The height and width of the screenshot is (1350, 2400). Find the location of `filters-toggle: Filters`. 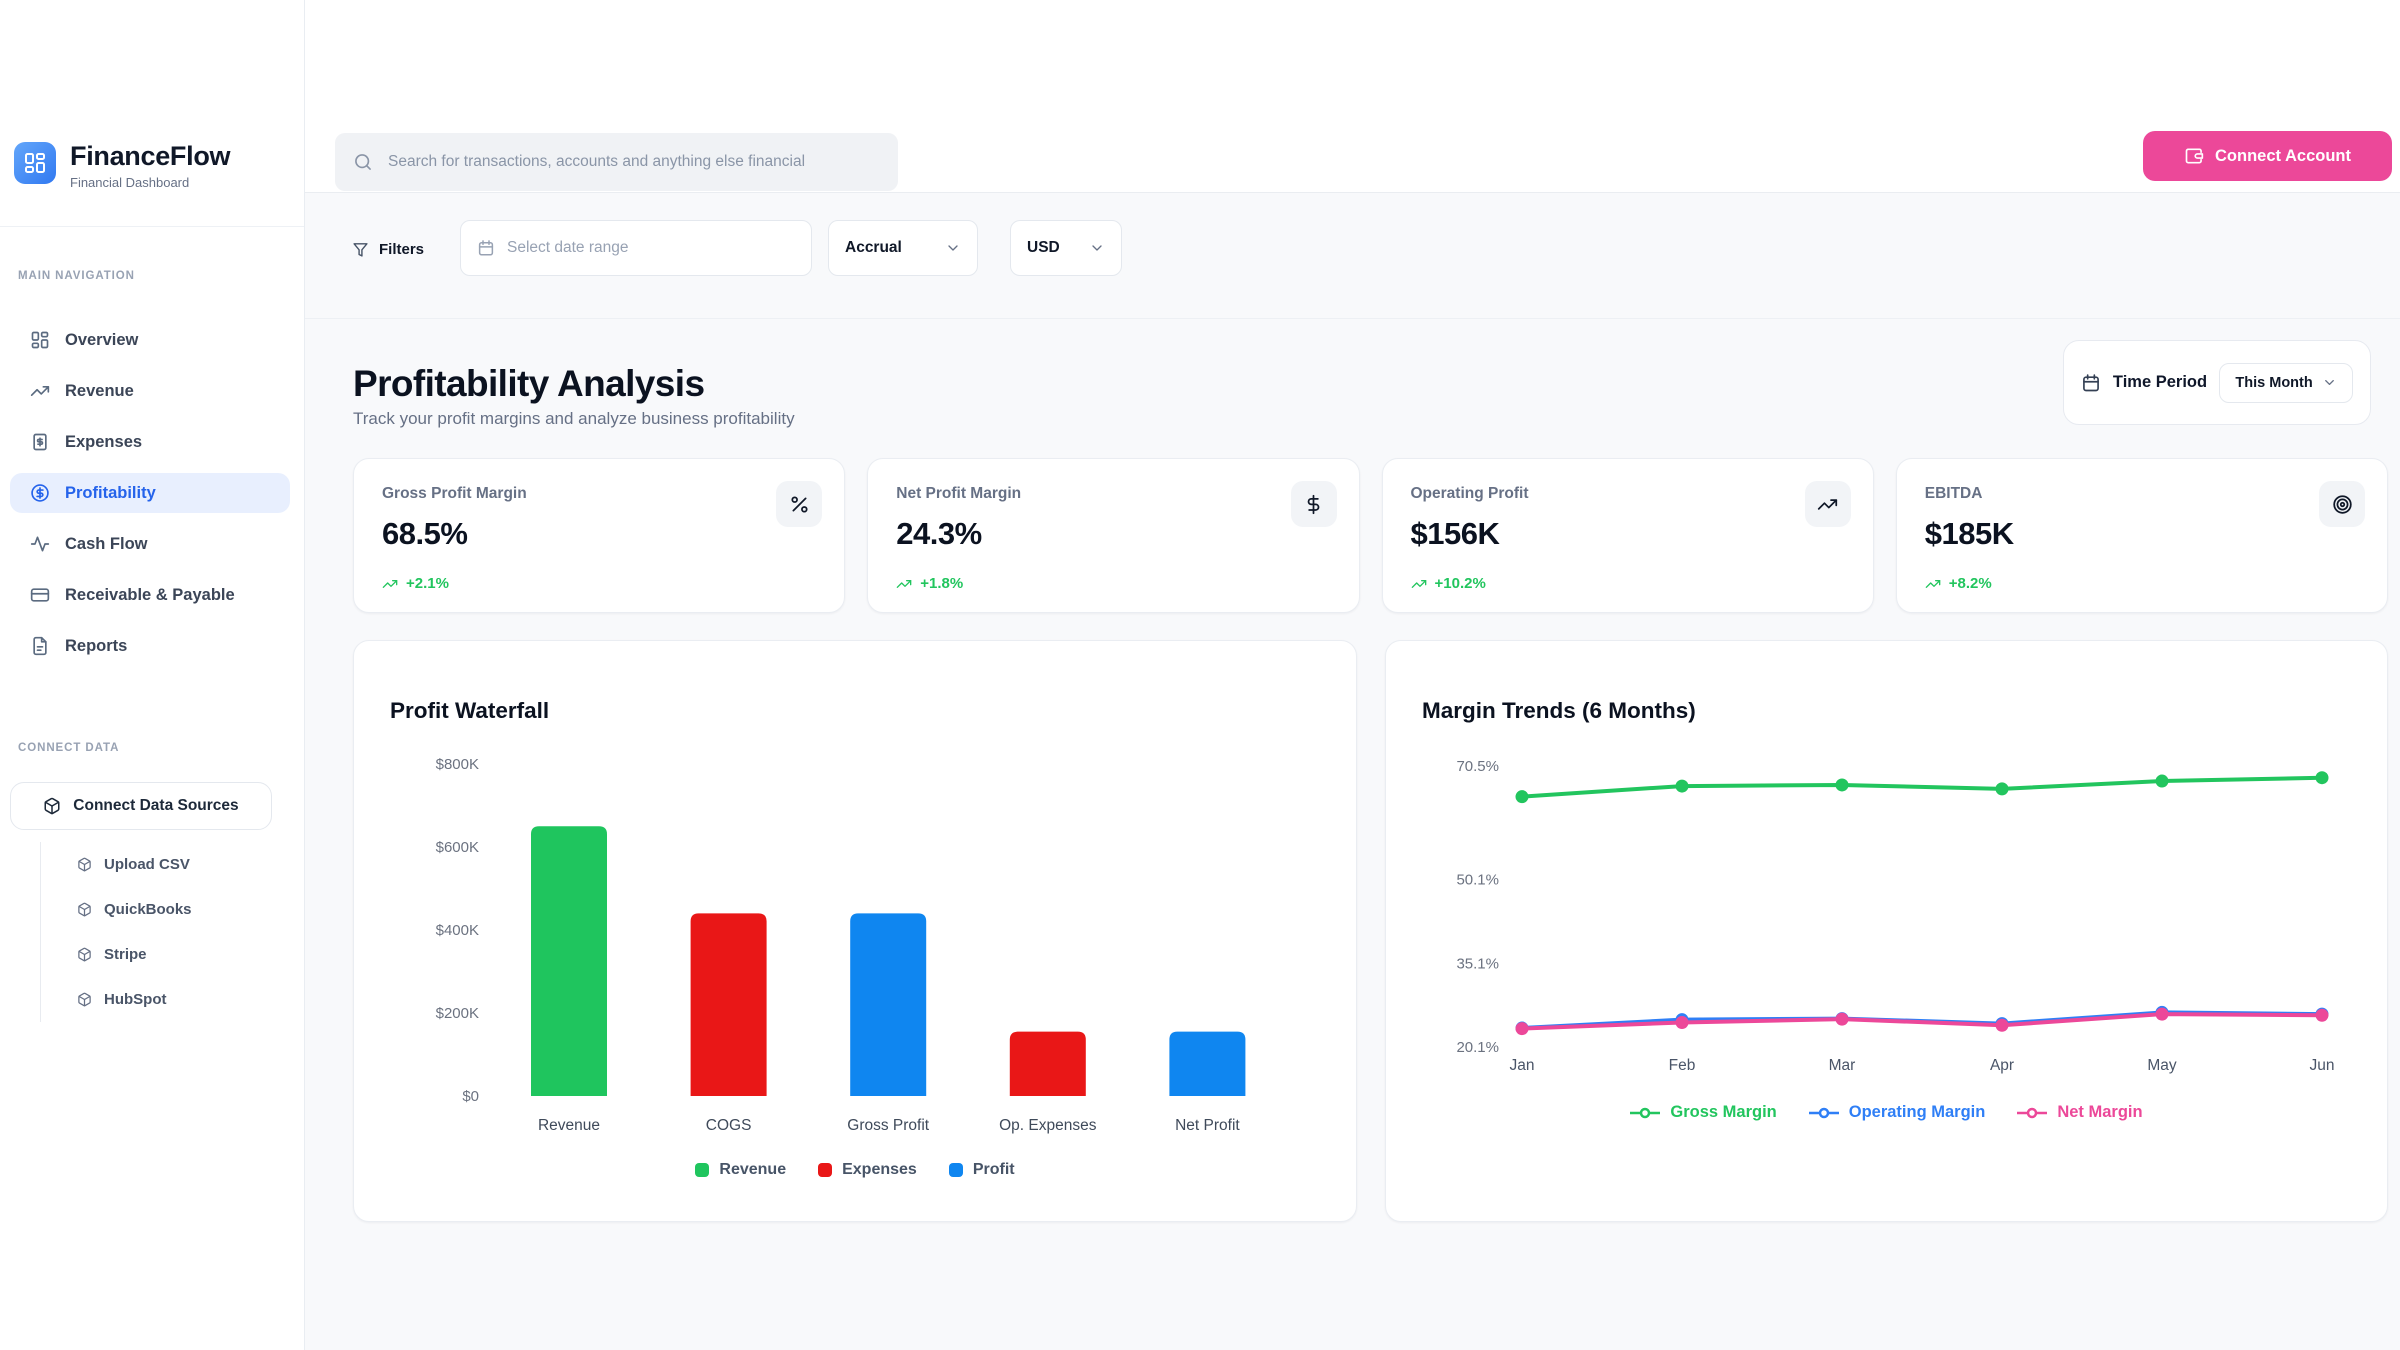

filters-toggle: Filters is located at coordinates (388, 249).